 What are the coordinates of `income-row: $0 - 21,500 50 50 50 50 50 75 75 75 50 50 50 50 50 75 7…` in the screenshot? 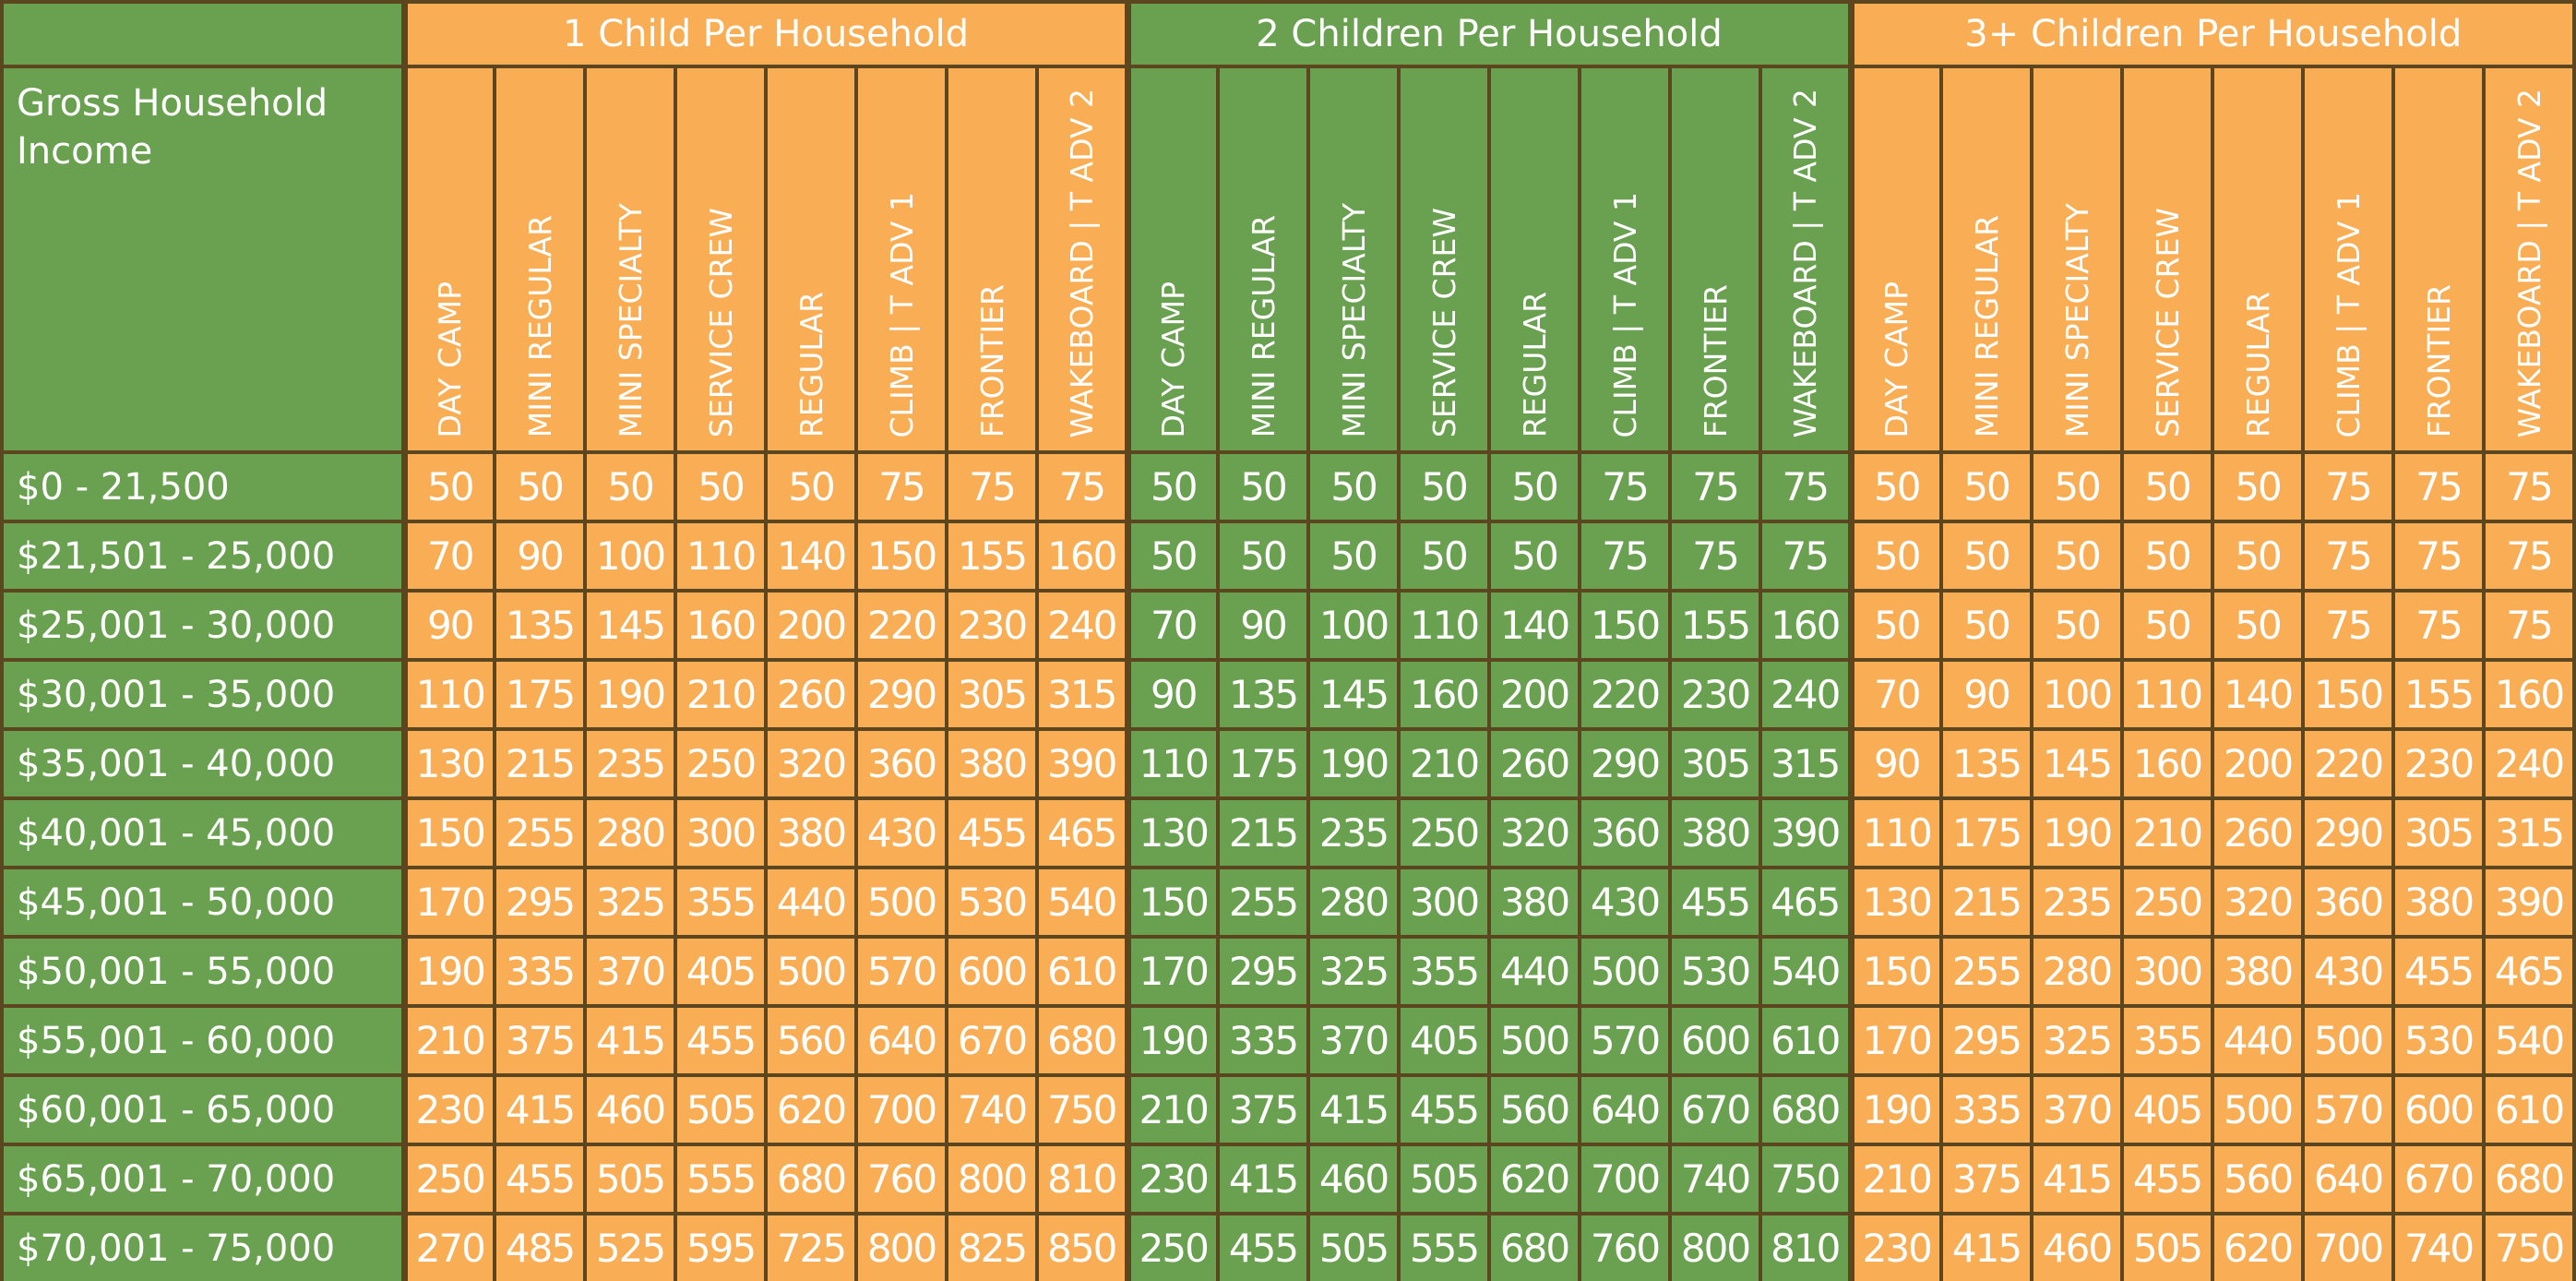 It's located at (1288, 487).